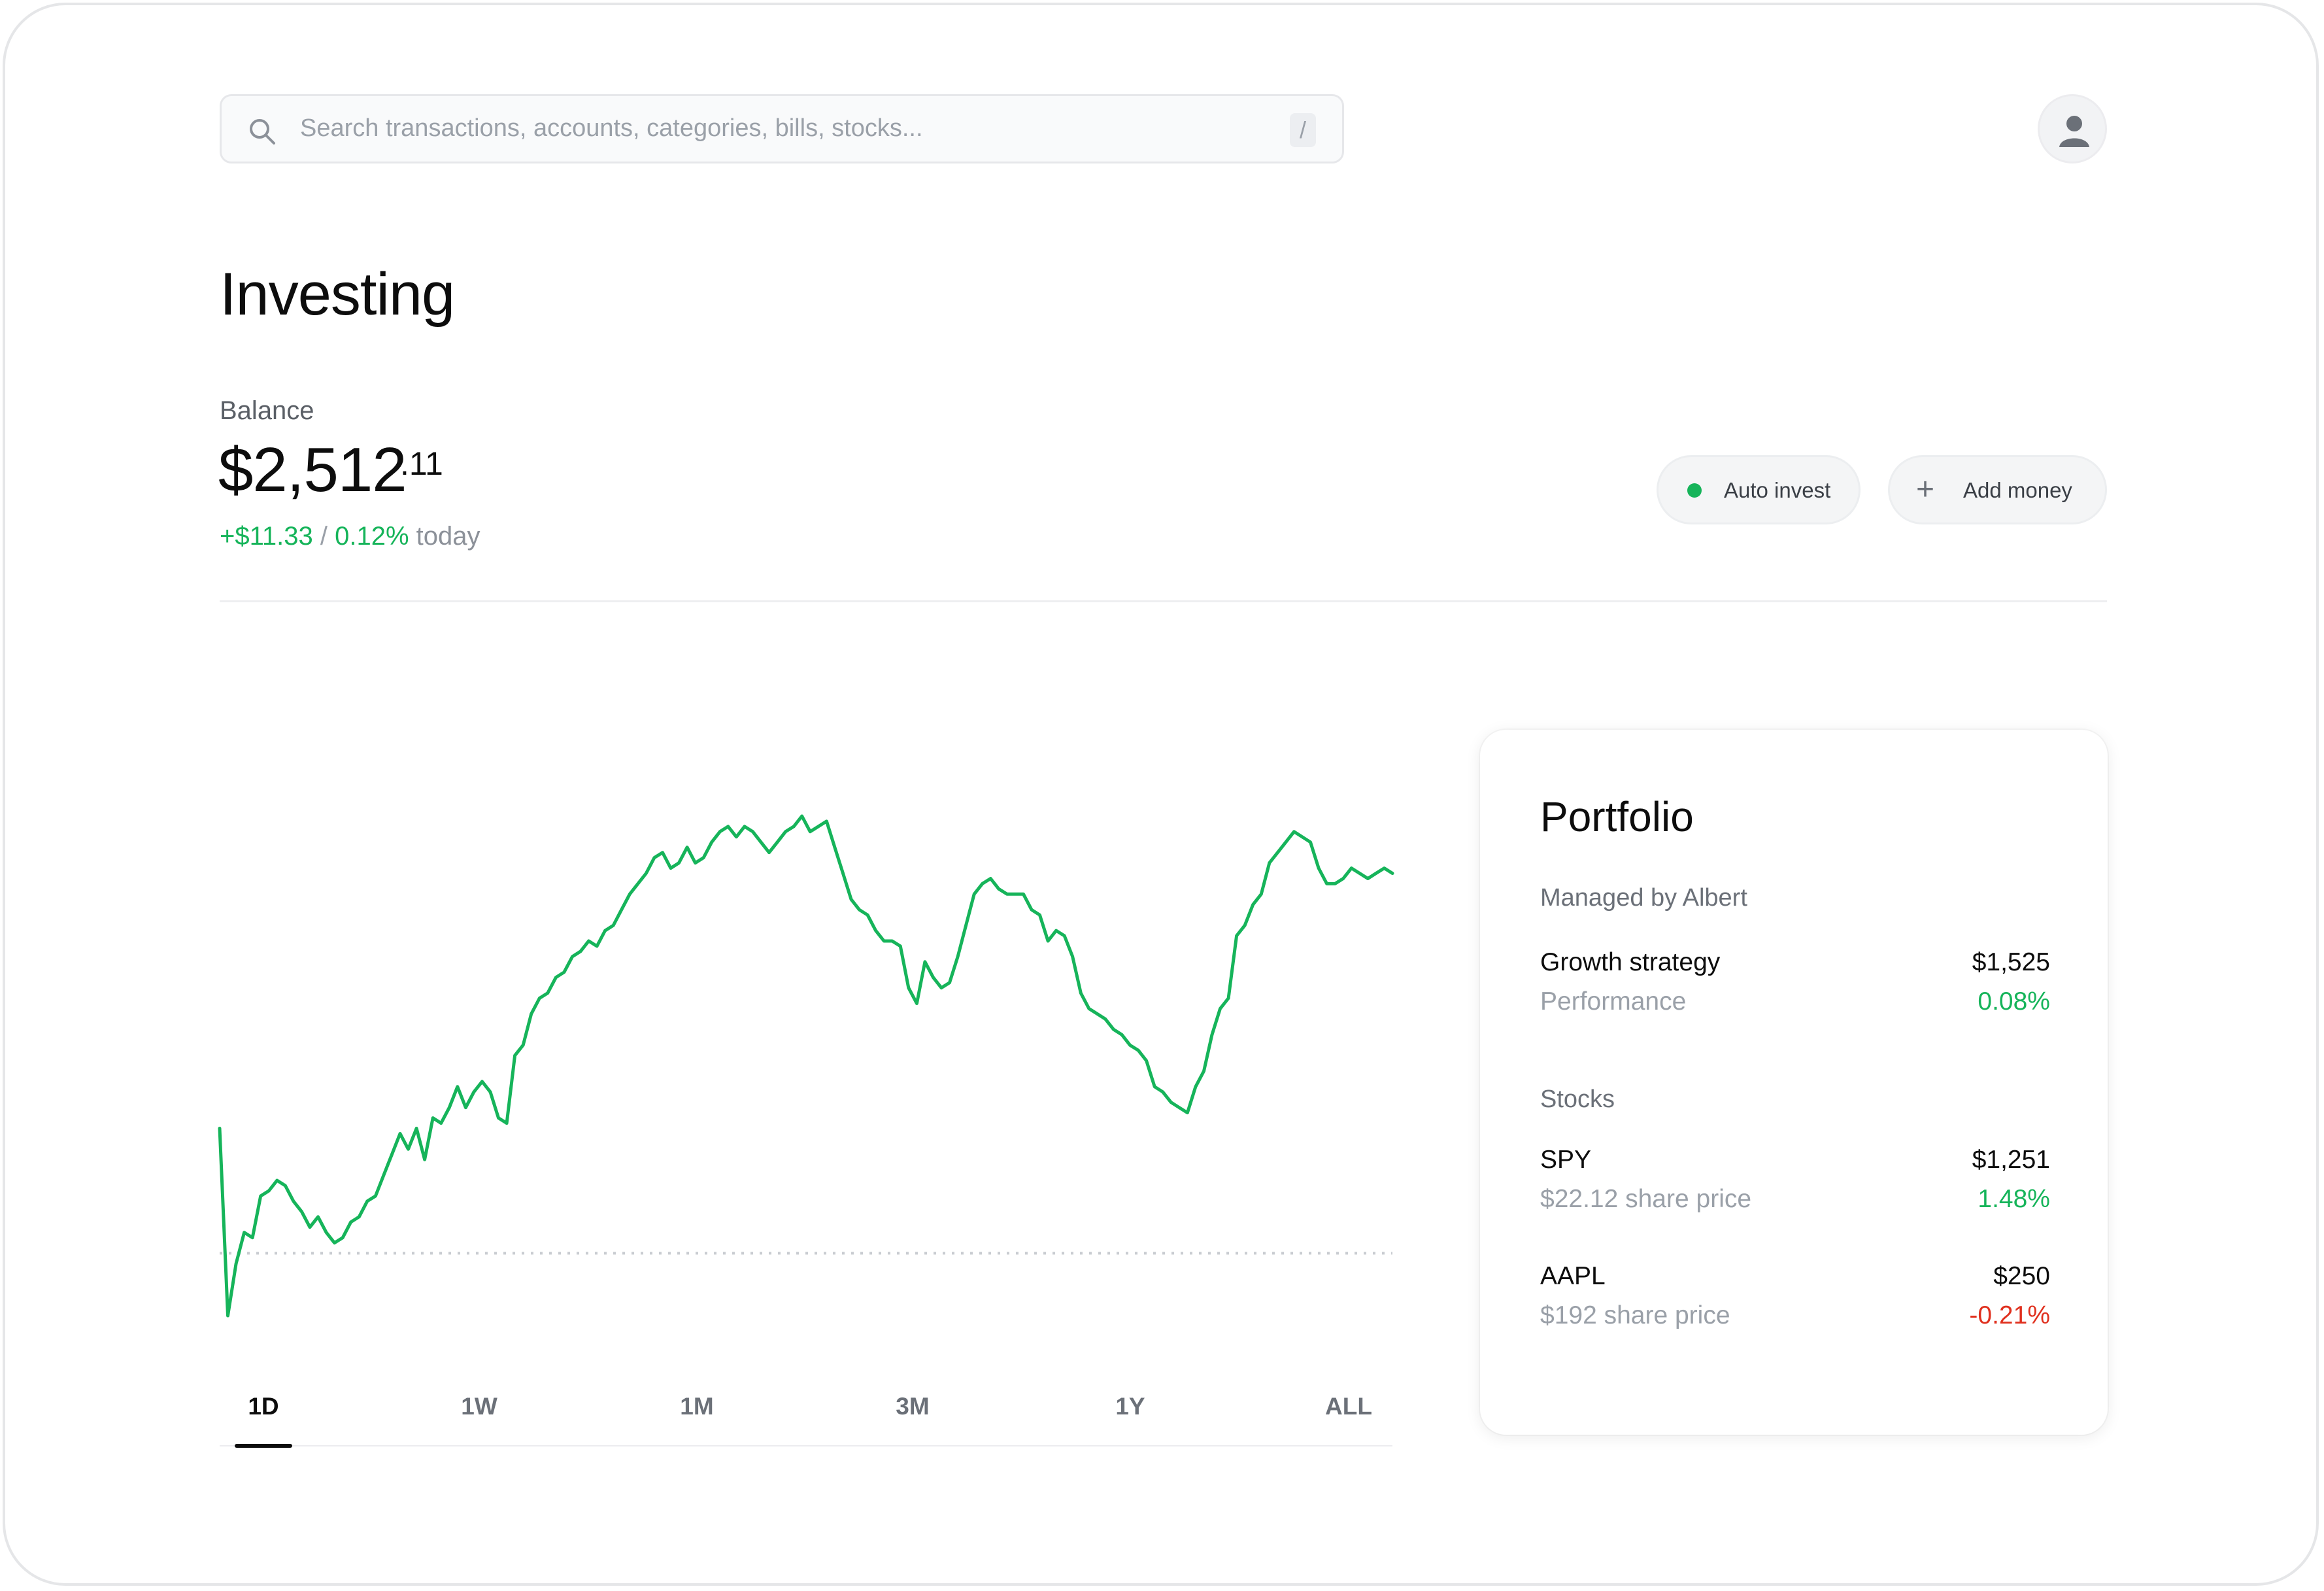  I want to click on strategy-value: $1,525, so click(2011, 962).